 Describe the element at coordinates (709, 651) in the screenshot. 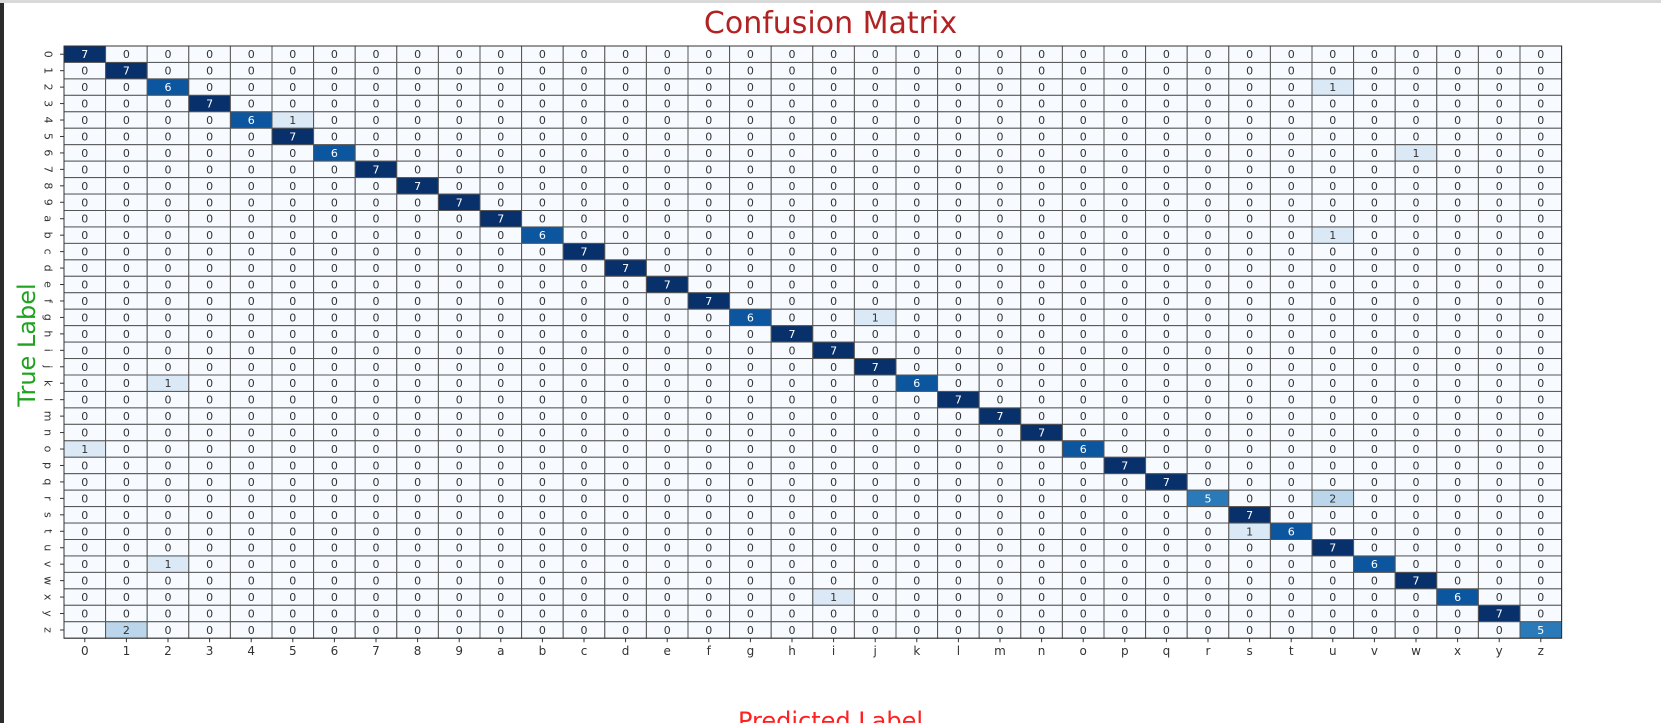

I see `x-tick-label: f` at that location.